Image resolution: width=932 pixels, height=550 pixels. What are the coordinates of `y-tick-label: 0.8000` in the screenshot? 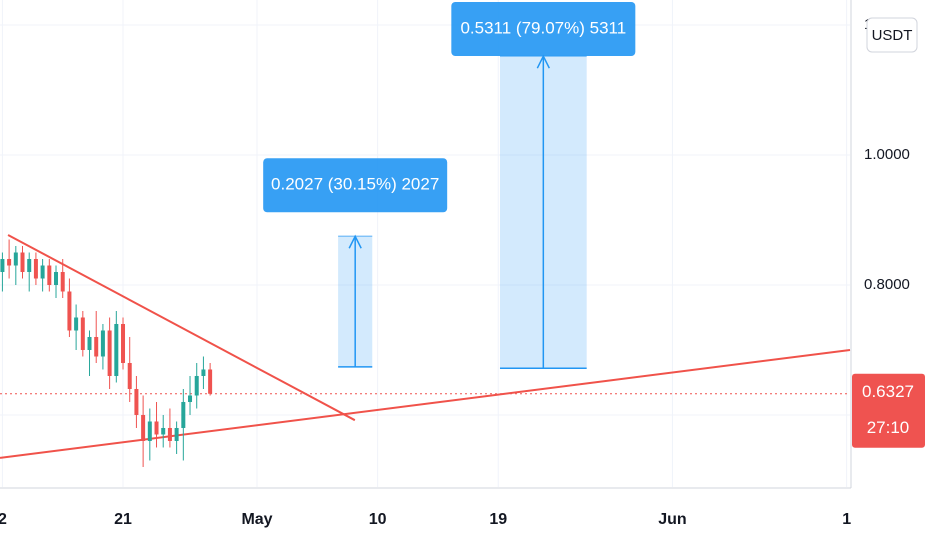 It's located at (887, 284).